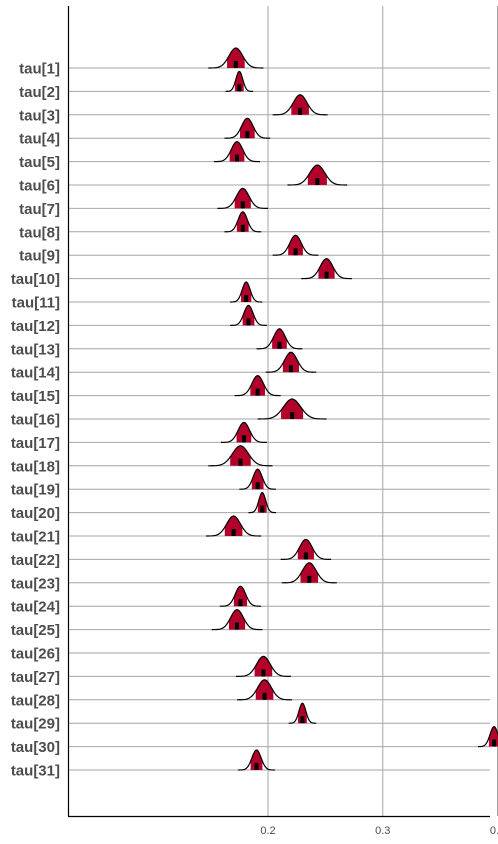  I want to click on y-tick-label: tau[15], so click(35, 396).